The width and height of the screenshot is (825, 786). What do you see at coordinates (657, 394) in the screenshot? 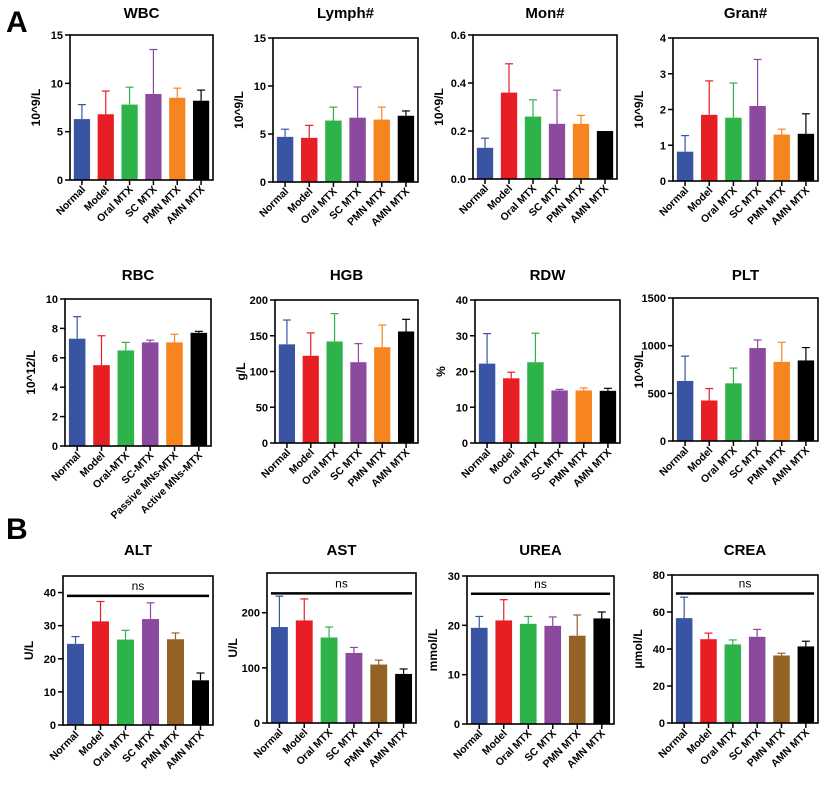
I see `y-tick-label: 500` at bounding box center [657, 394].